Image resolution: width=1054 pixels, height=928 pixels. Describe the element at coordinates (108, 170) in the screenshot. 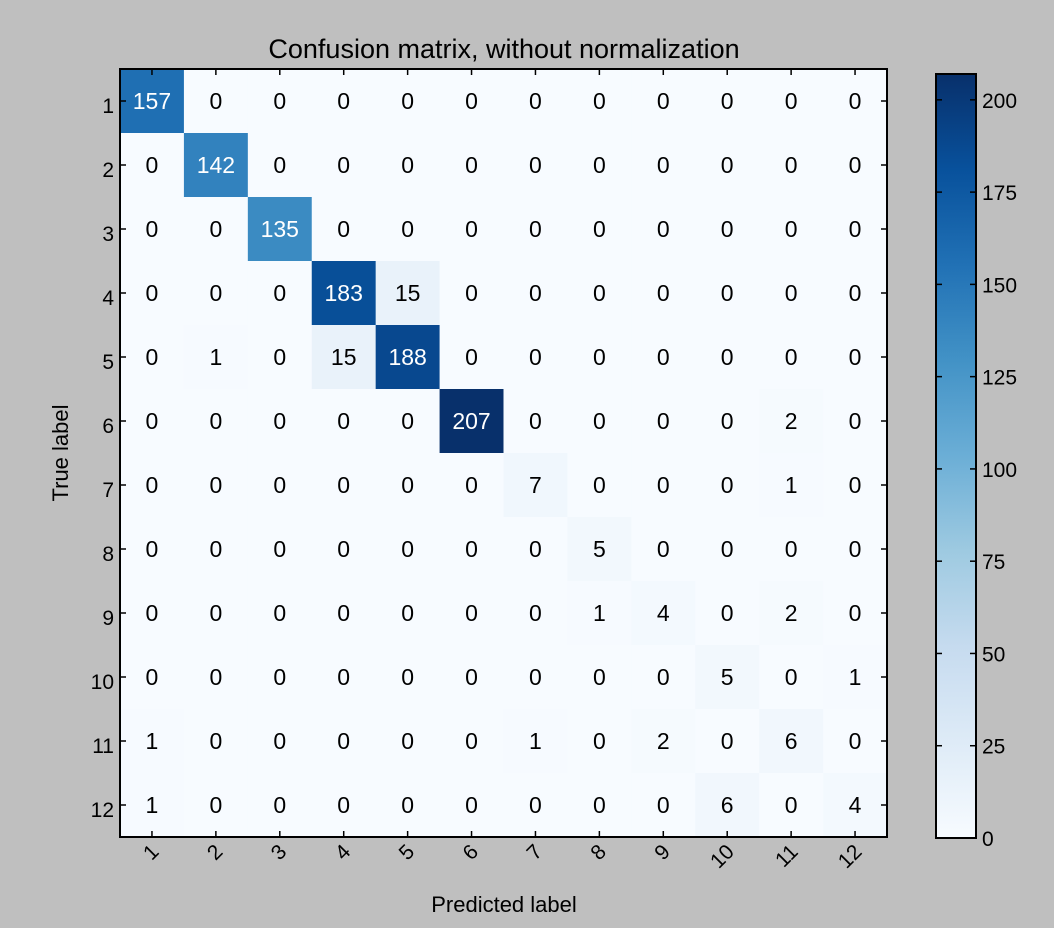

I see `y-tick-label: 2` at that location.